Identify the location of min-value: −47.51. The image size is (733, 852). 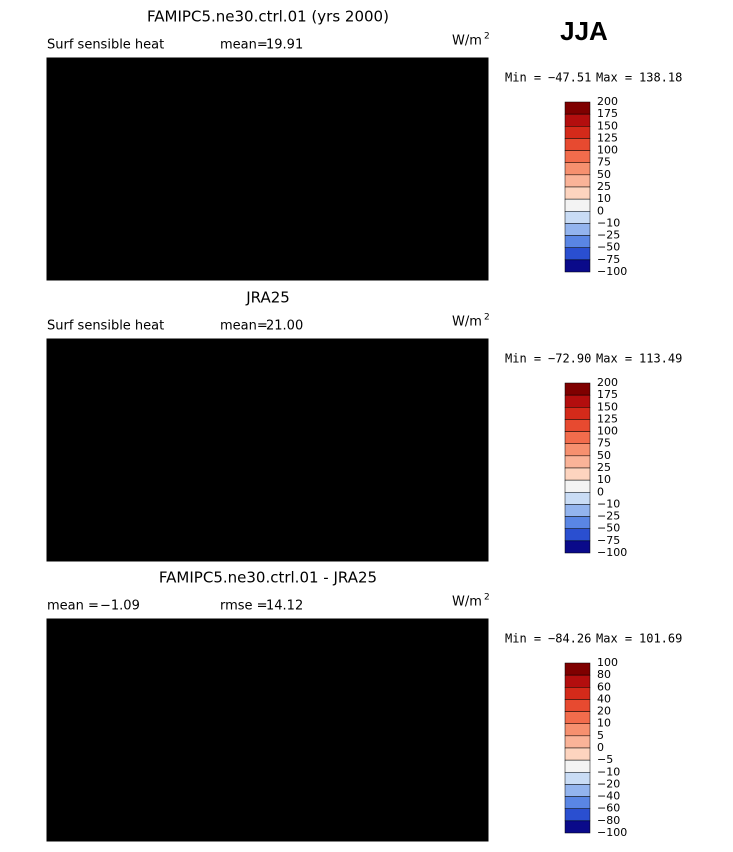
(569, 78).